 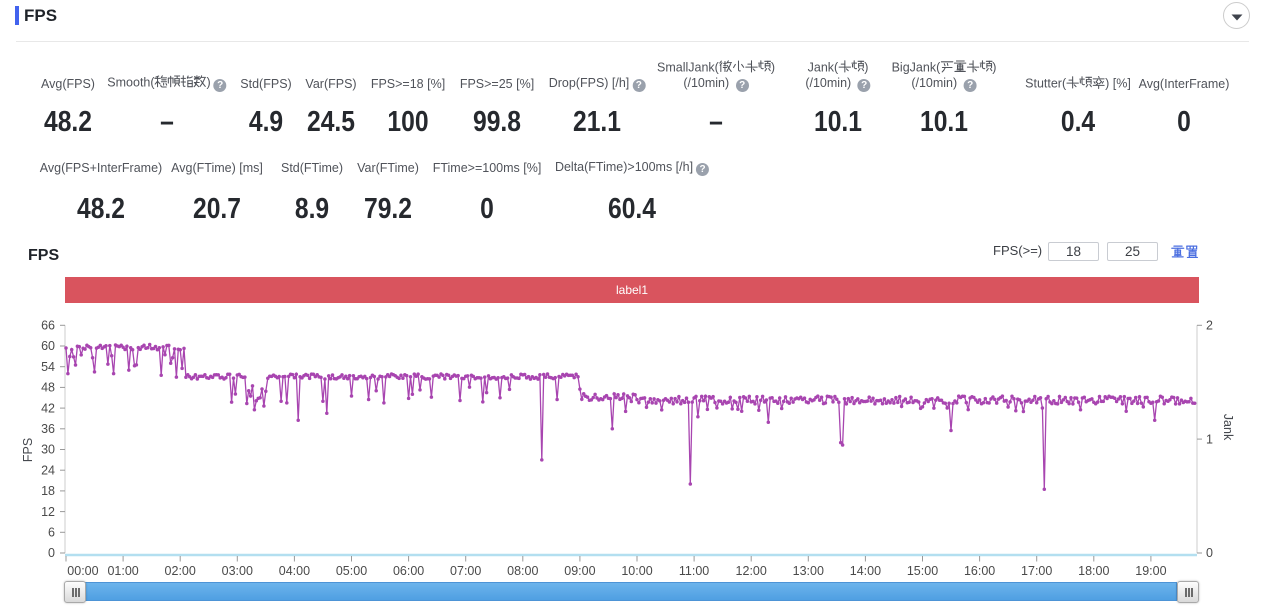 I want to click on svg-text: 09:00, so click(x=579, y=571).